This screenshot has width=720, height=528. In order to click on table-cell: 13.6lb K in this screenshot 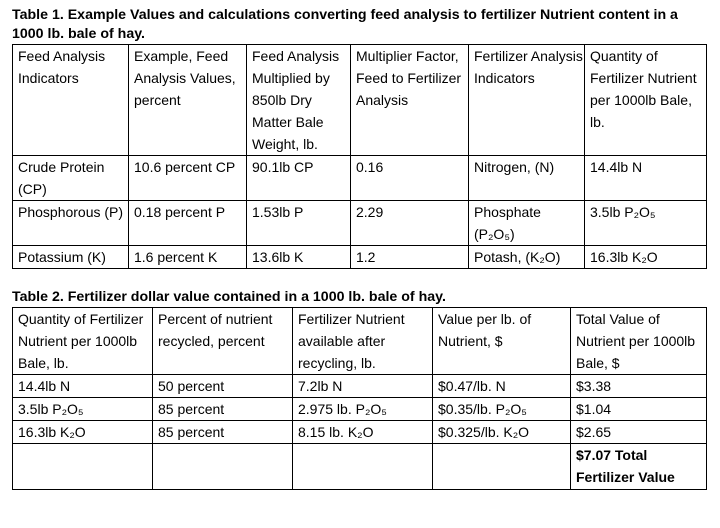, I will do `click(298, 257)`.